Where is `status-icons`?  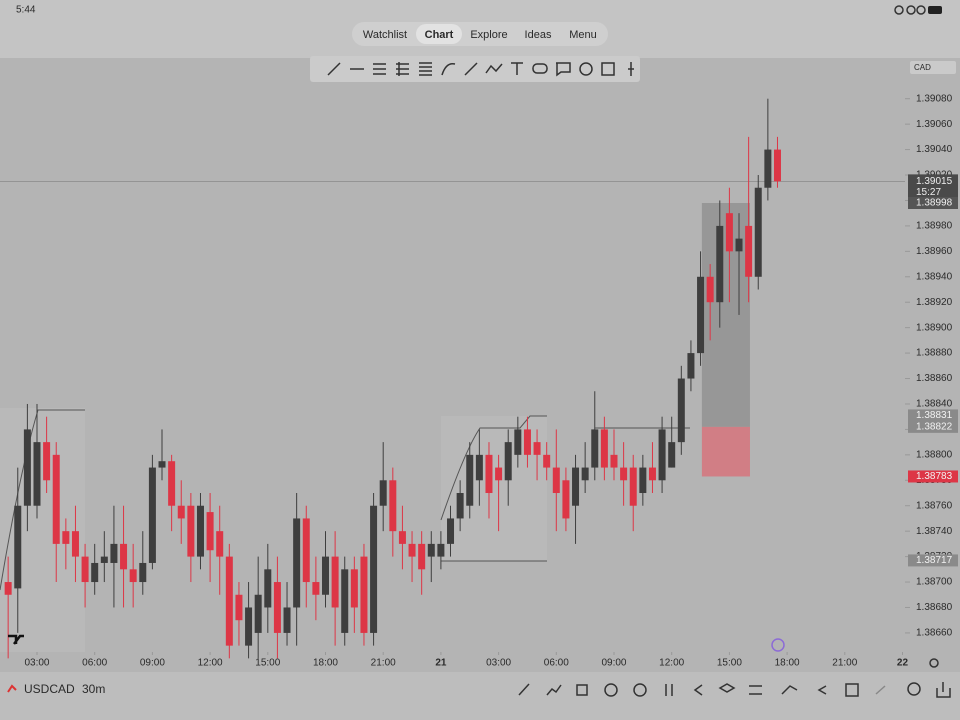
status-icons is located at coordinates (918, 10).